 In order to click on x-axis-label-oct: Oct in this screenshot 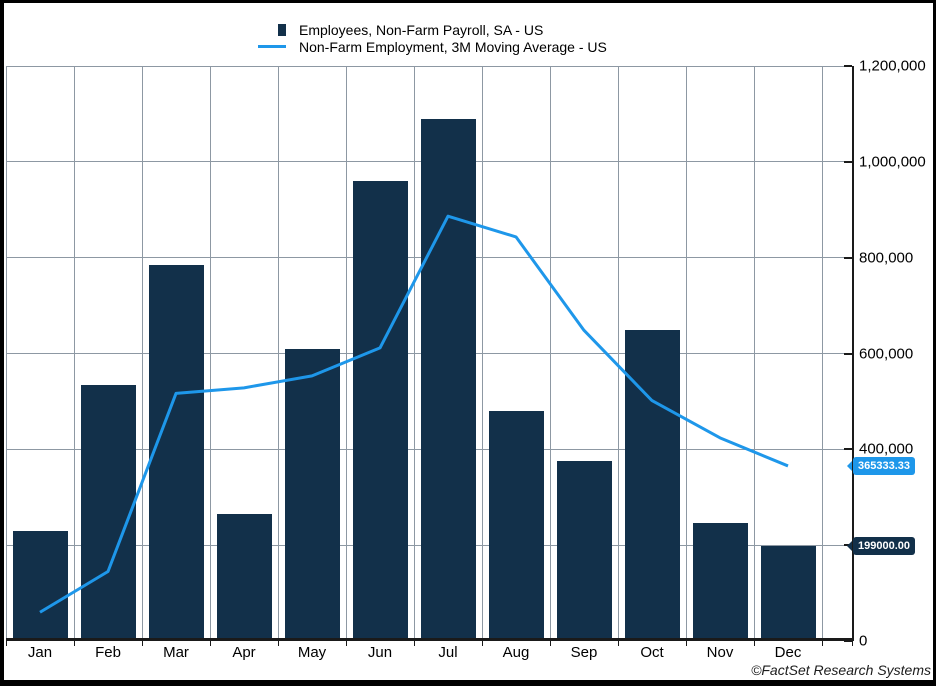, I will do `click(652, 652)`.